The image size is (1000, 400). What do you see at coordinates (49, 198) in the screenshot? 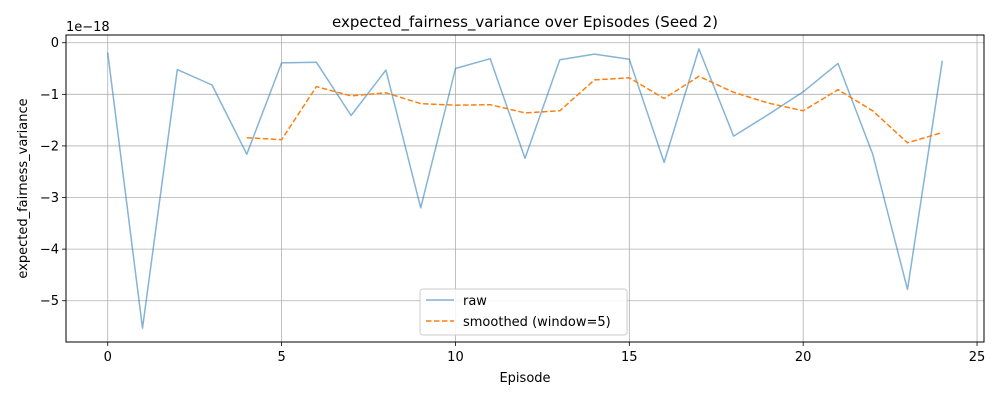
I see `y-tick-label: −3` at bounding box center [49, 198].